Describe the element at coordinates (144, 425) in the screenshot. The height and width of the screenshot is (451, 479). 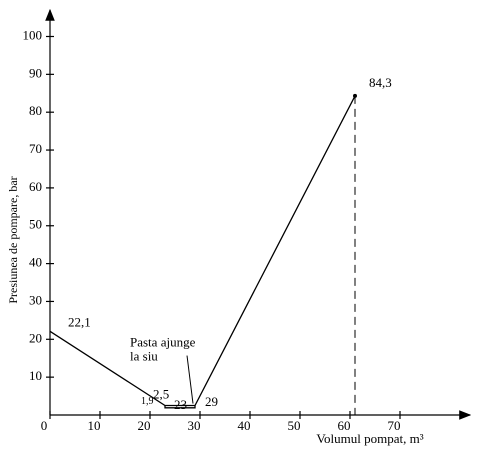
I see `x-tick-label: 20` at that location.